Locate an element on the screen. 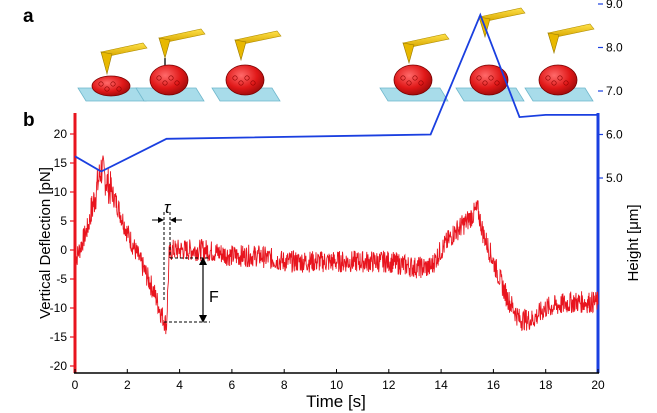 Image resolution: width=657 pixels, height=413 pixels. right-tick-label: 7.0 is located at coordinates (614, 91).